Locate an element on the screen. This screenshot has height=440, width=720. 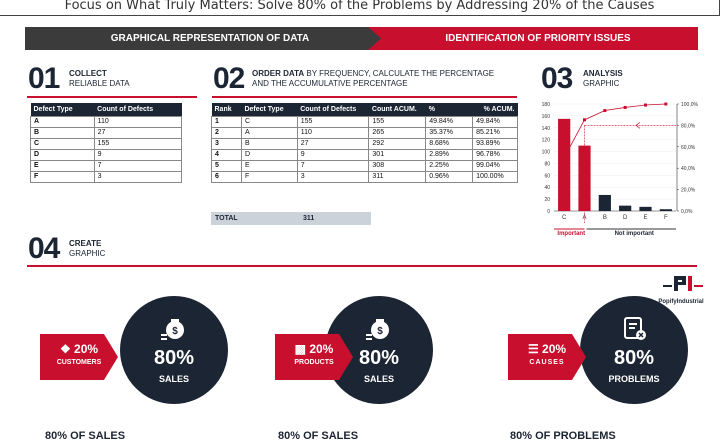
table-cell: 2 is located at coordinates (226, 132).